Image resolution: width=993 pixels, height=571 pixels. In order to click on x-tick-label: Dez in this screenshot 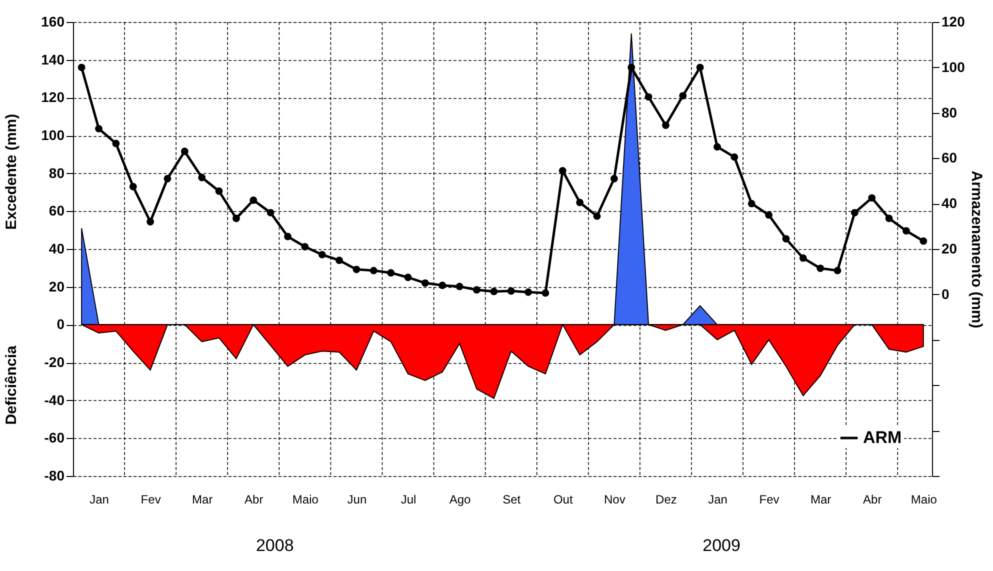, I will do `click(666, 499)`.